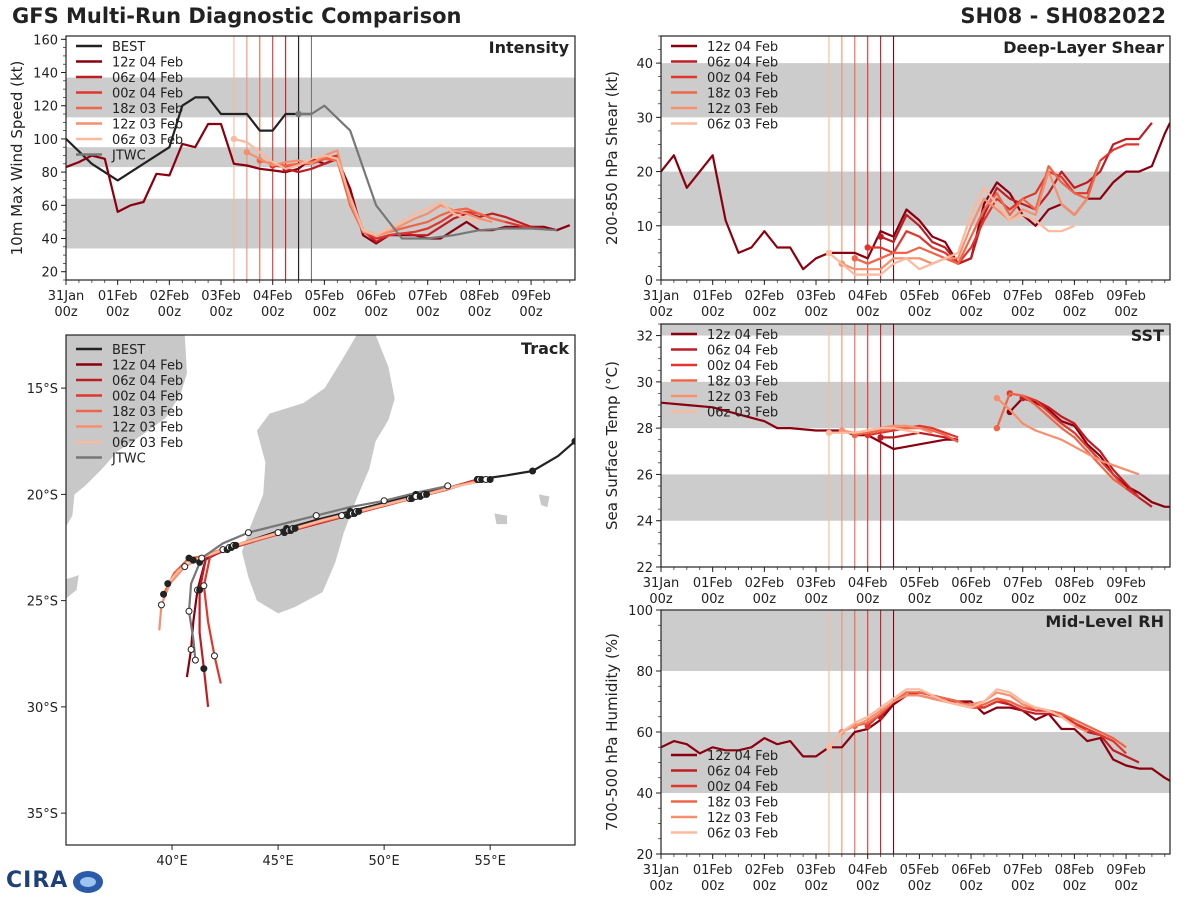  I want to click on sst-series-12z-04-feb, so click(810, 426).